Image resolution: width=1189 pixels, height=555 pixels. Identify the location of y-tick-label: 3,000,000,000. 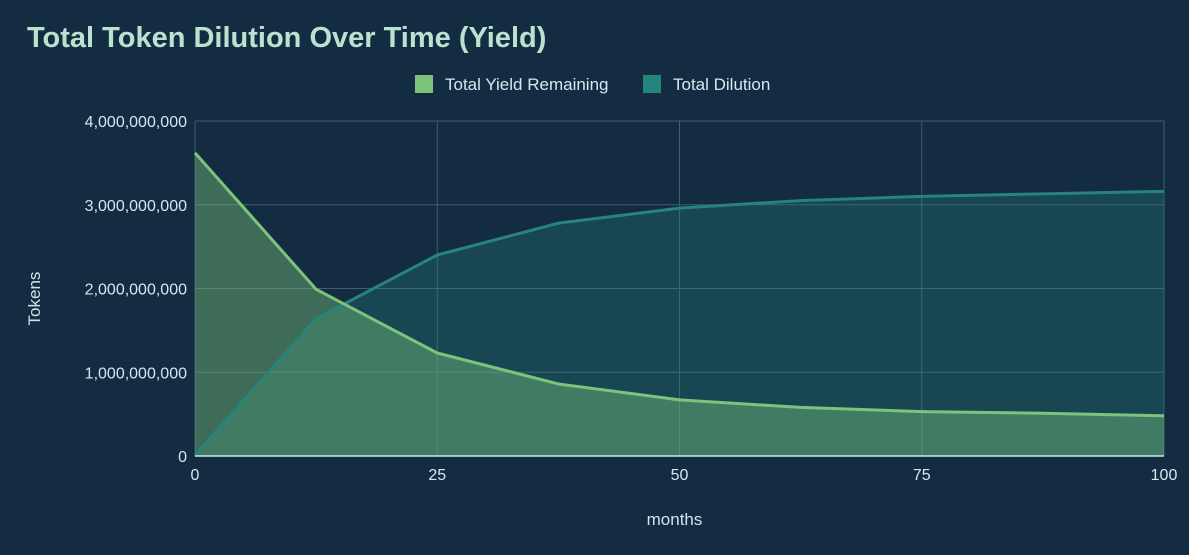
(136, 206).